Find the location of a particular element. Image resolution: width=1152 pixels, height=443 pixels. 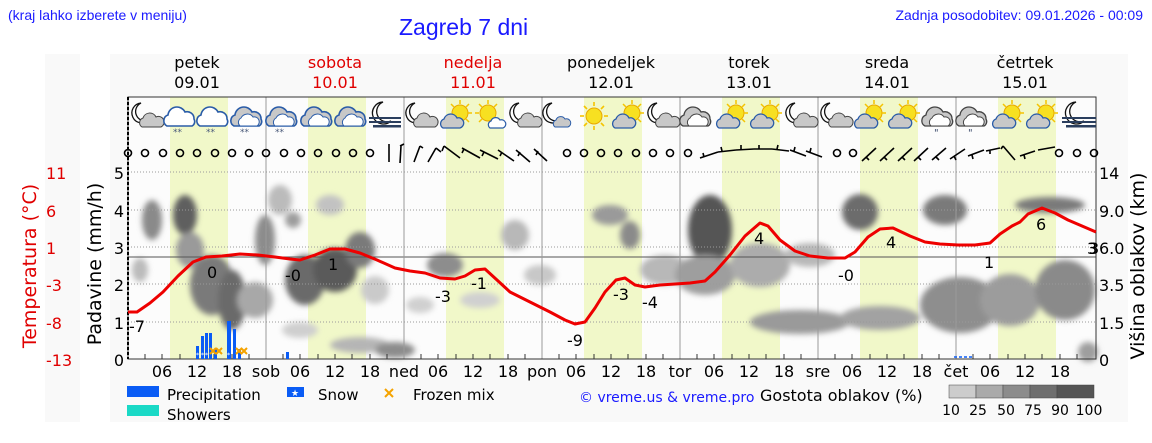

svg-text: 3.5 is located at coordinates (1111, 285).